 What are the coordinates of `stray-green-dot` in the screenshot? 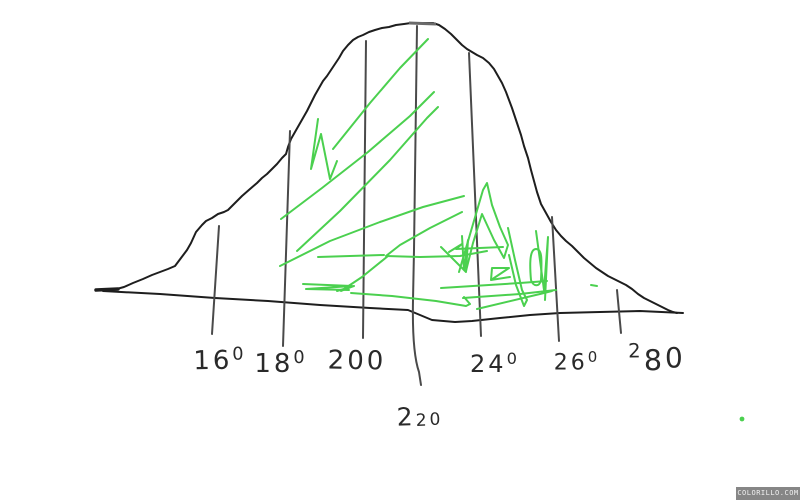 It's located at (742, 419).